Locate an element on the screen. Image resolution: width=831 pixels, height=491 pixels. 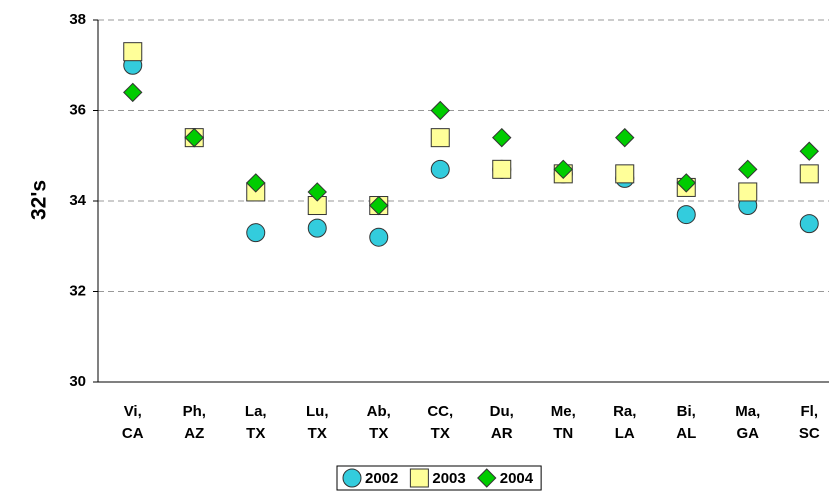
y-tick-label: 32 is located at coordinates (77, 290).